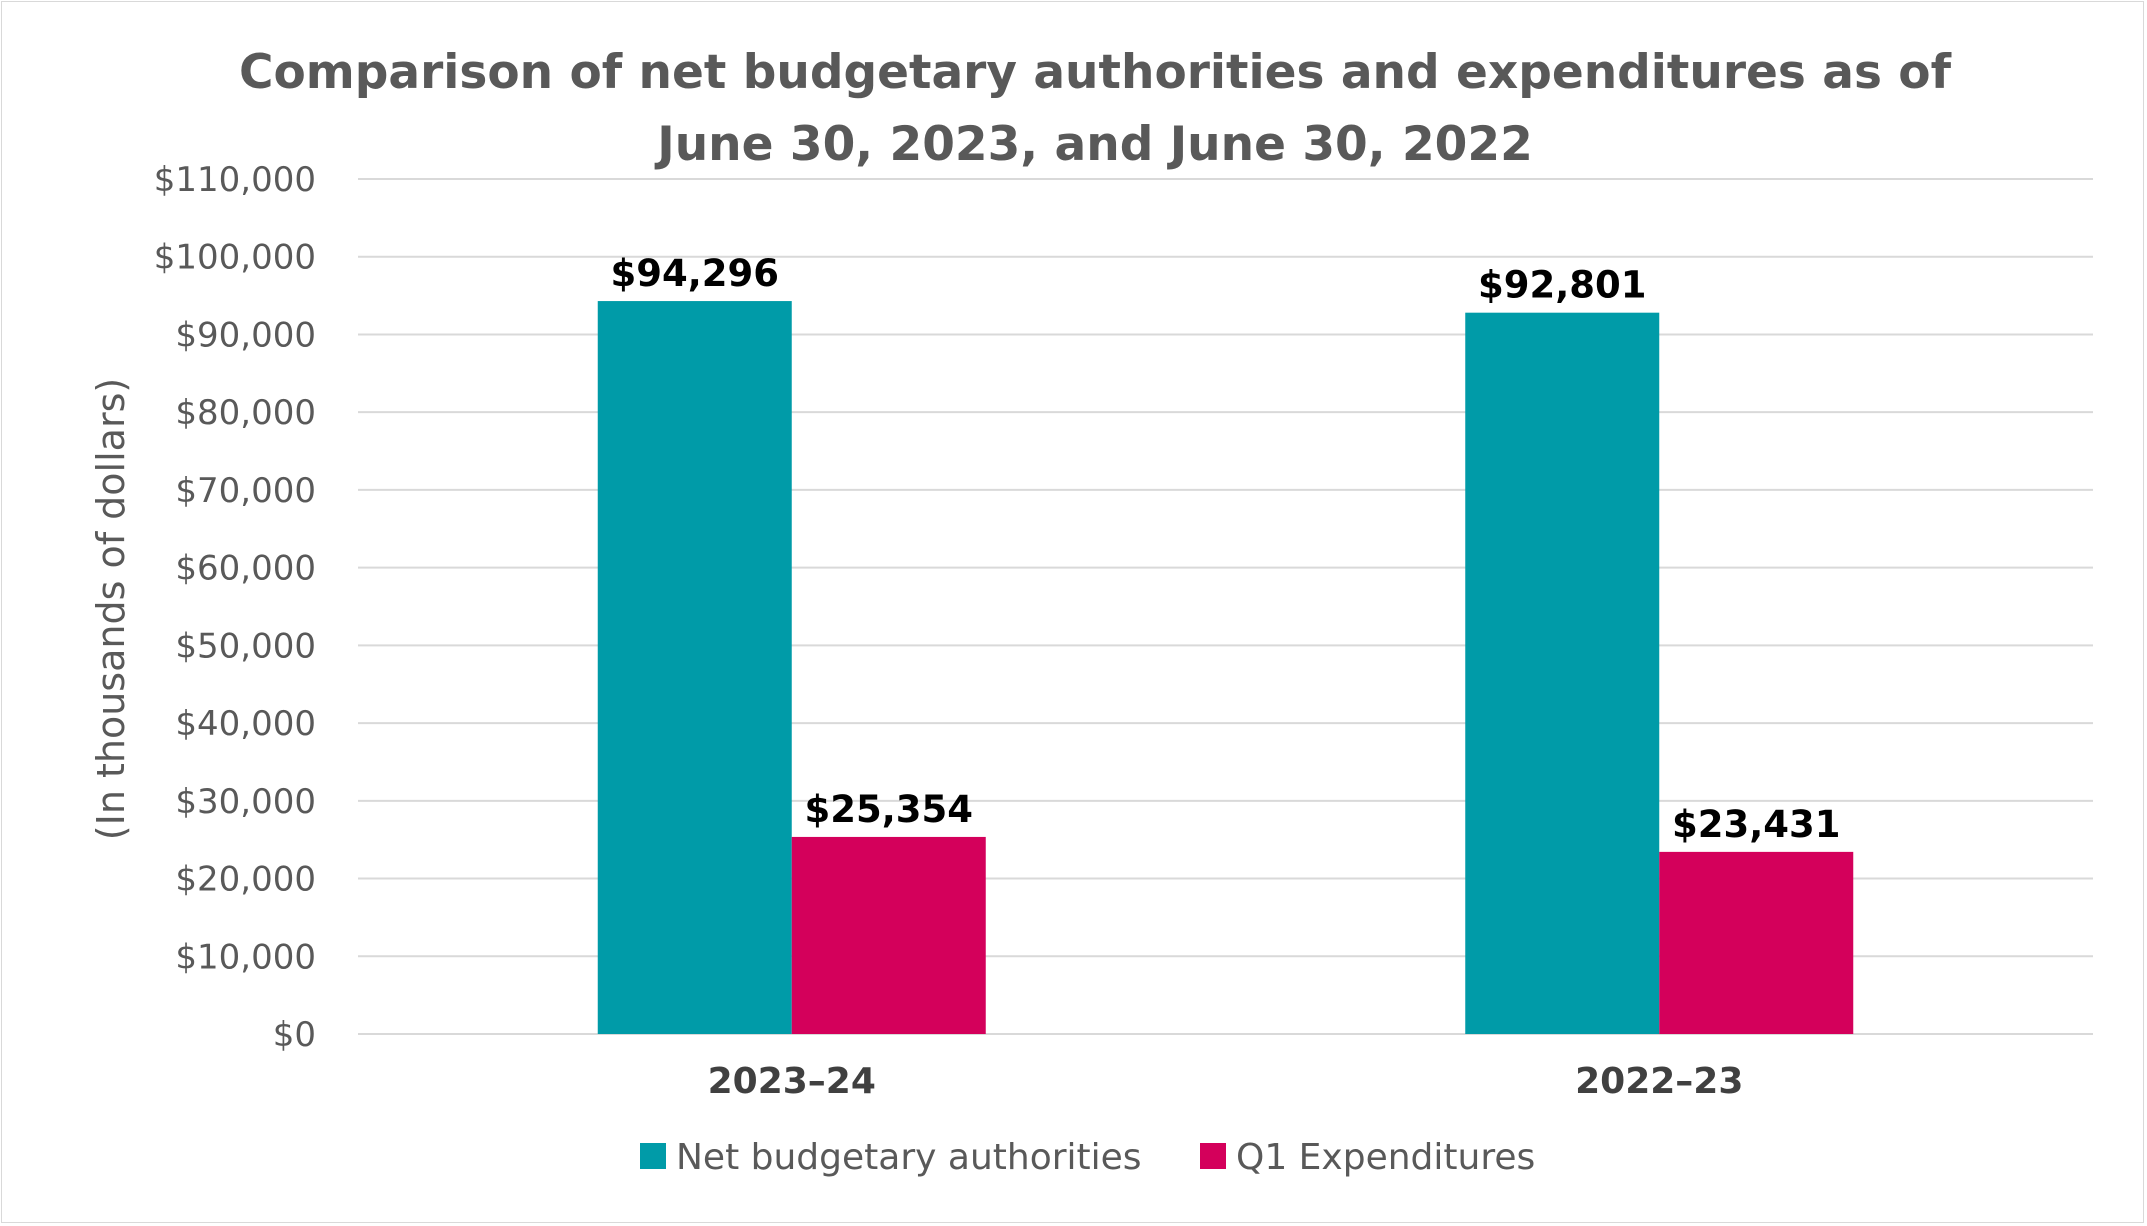  What do you see at coordinates (245, 335) in the screenshot?
I see `y-tick-label: $90,000` at bounding box center [245, 335].